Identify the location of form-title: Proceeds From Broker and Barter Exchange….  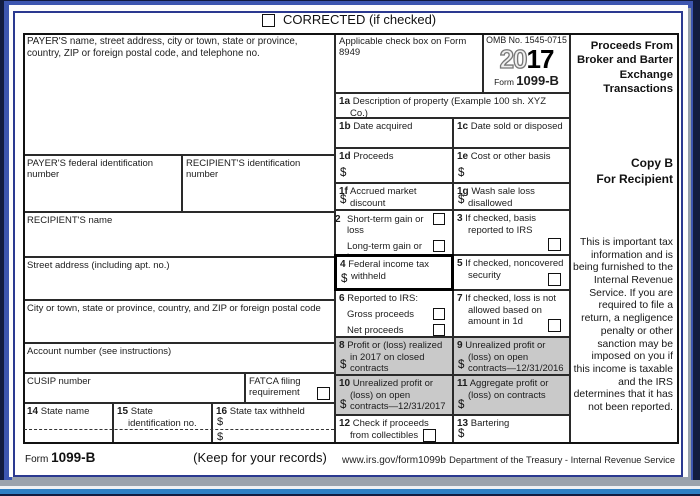
(624, 68).